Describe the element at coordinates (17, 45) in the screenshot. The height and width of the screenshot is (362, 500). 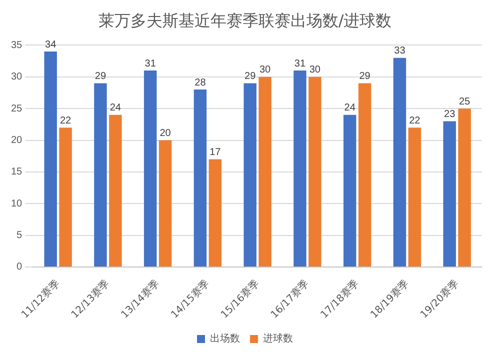
I see `y-tick-label: 35` at that location.